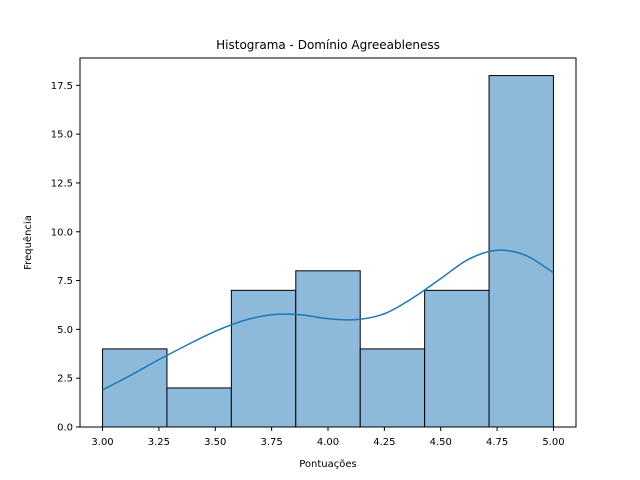  Describe the element at coordinates (62, 183) in the screenshot. I see `y-tick-label: 12.5` at that location.